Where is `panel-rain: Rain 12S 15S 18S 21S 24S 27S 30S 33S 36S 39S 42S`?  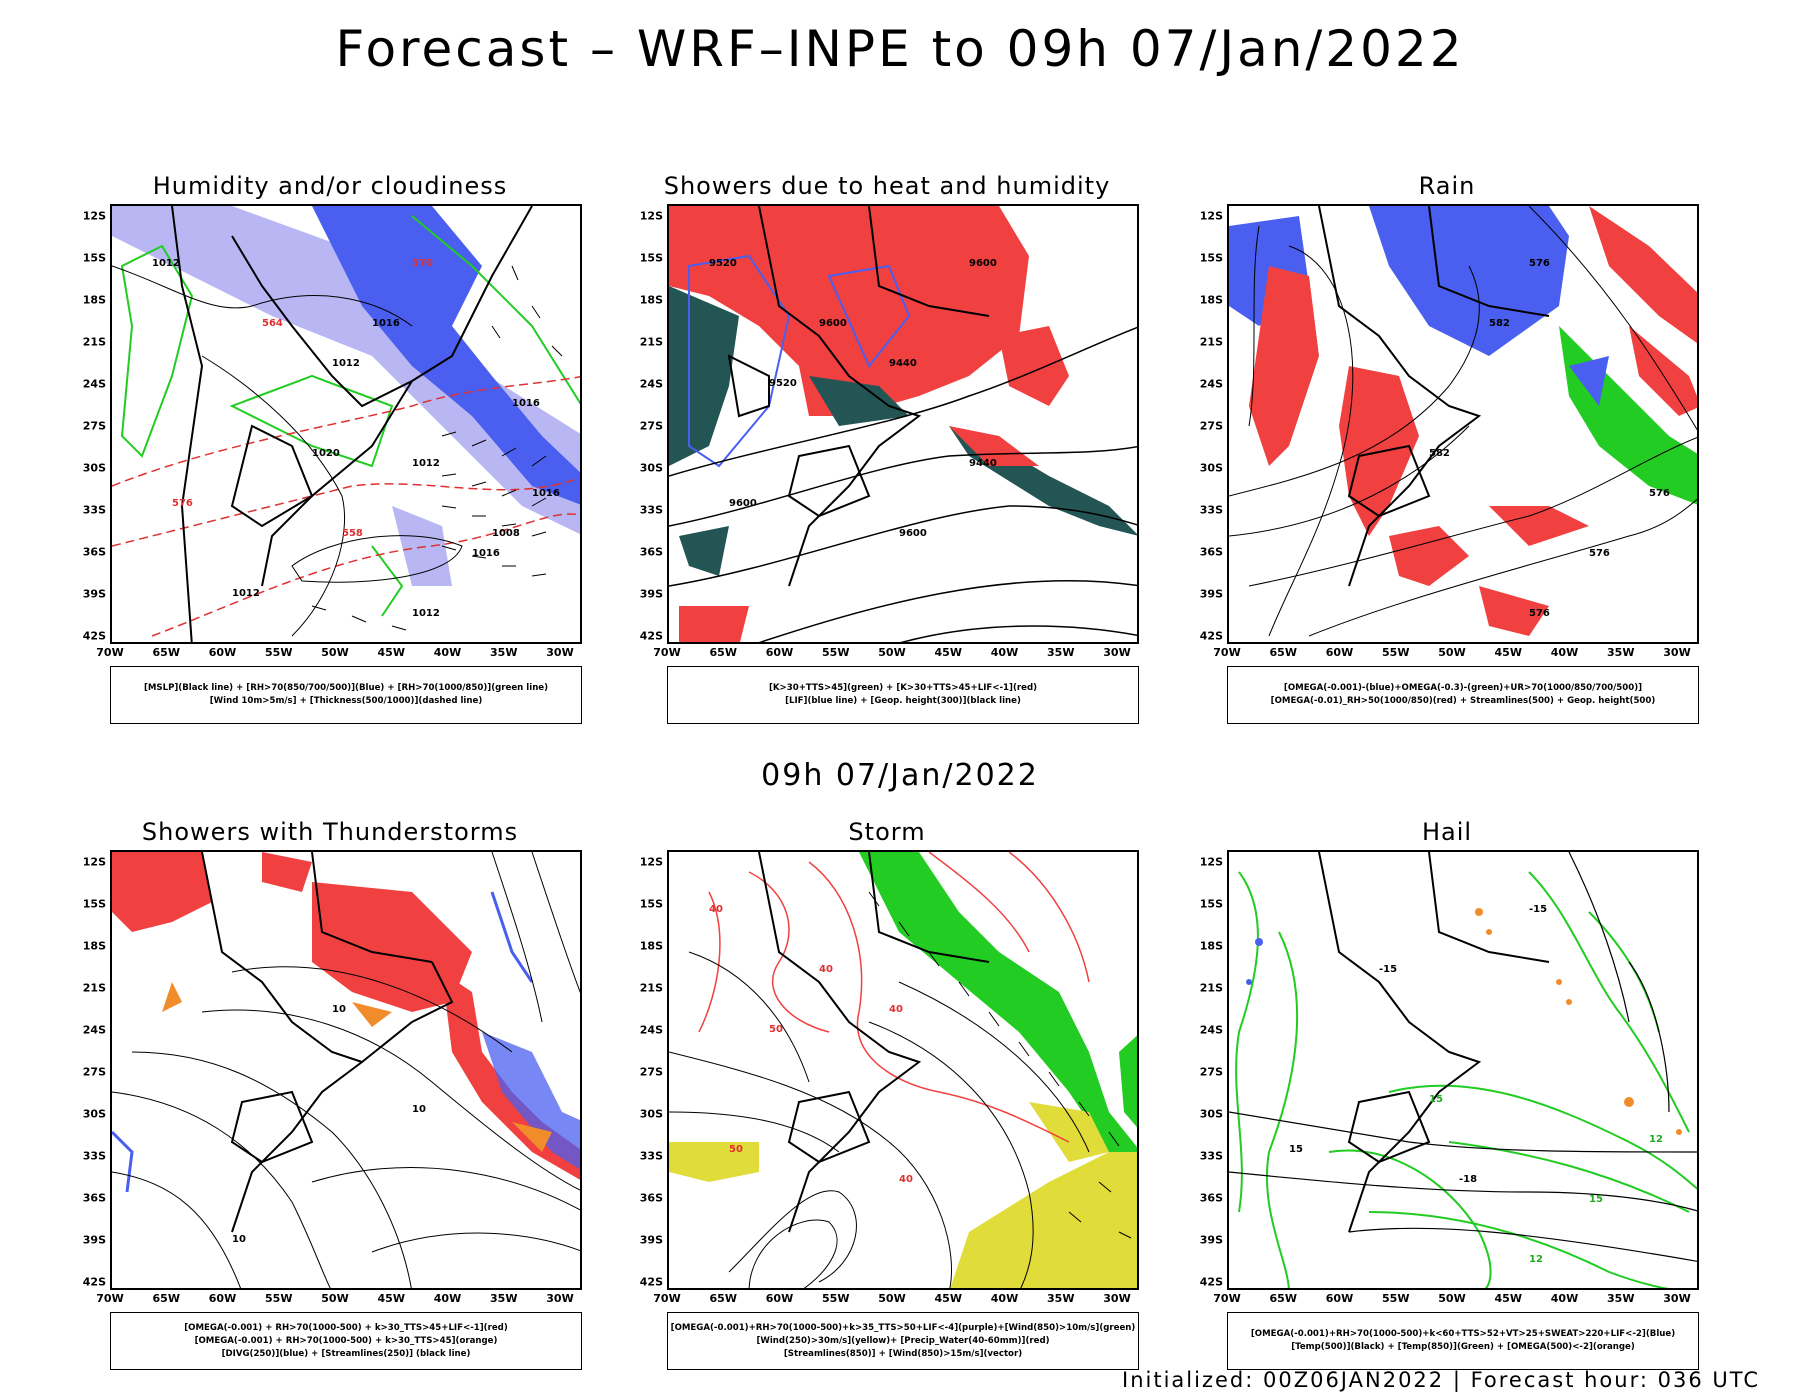
panel-rain: Rain 12S 15S 18S 21S 24S 27S 30S 33S 36S 39S 42S is located at coordinates (1447, 452).